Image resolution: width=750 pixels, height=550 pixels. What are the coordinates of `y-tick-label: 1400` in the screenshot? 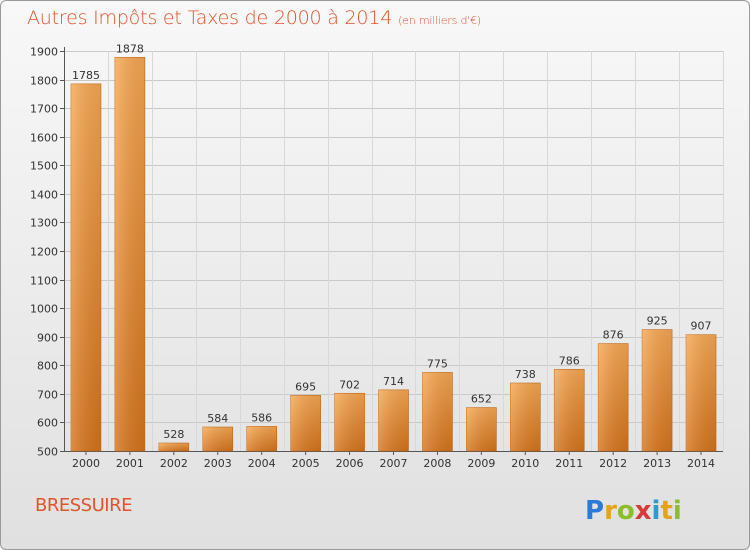 It's located at (44, 195).